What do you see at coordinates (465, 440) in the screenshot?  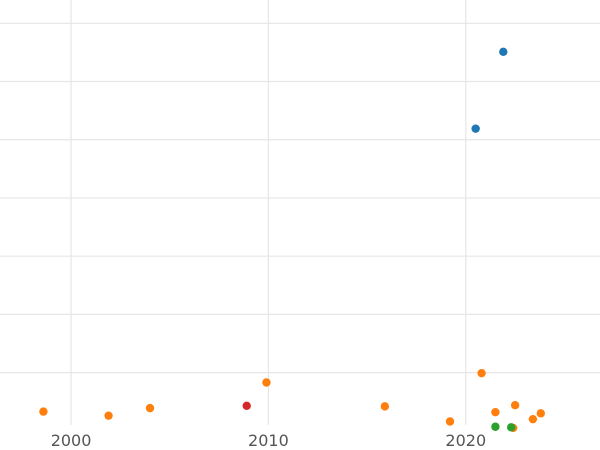 I see `x-tick-label: 2020` at bounding box center [465, 440].